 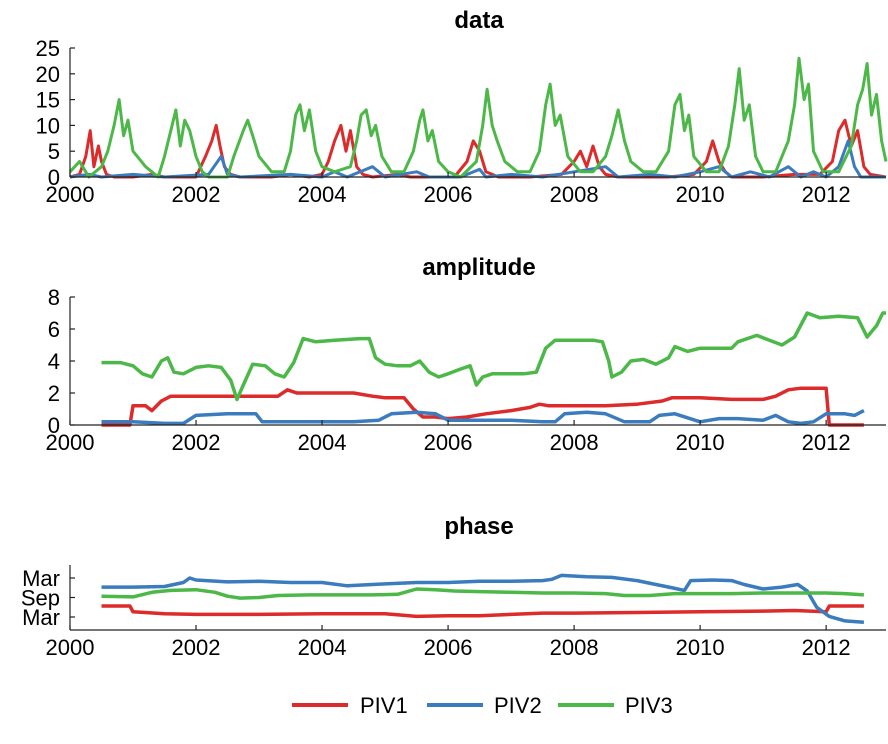 I want to click on data-y-tick-label: 15, so click(x=48, y=100).